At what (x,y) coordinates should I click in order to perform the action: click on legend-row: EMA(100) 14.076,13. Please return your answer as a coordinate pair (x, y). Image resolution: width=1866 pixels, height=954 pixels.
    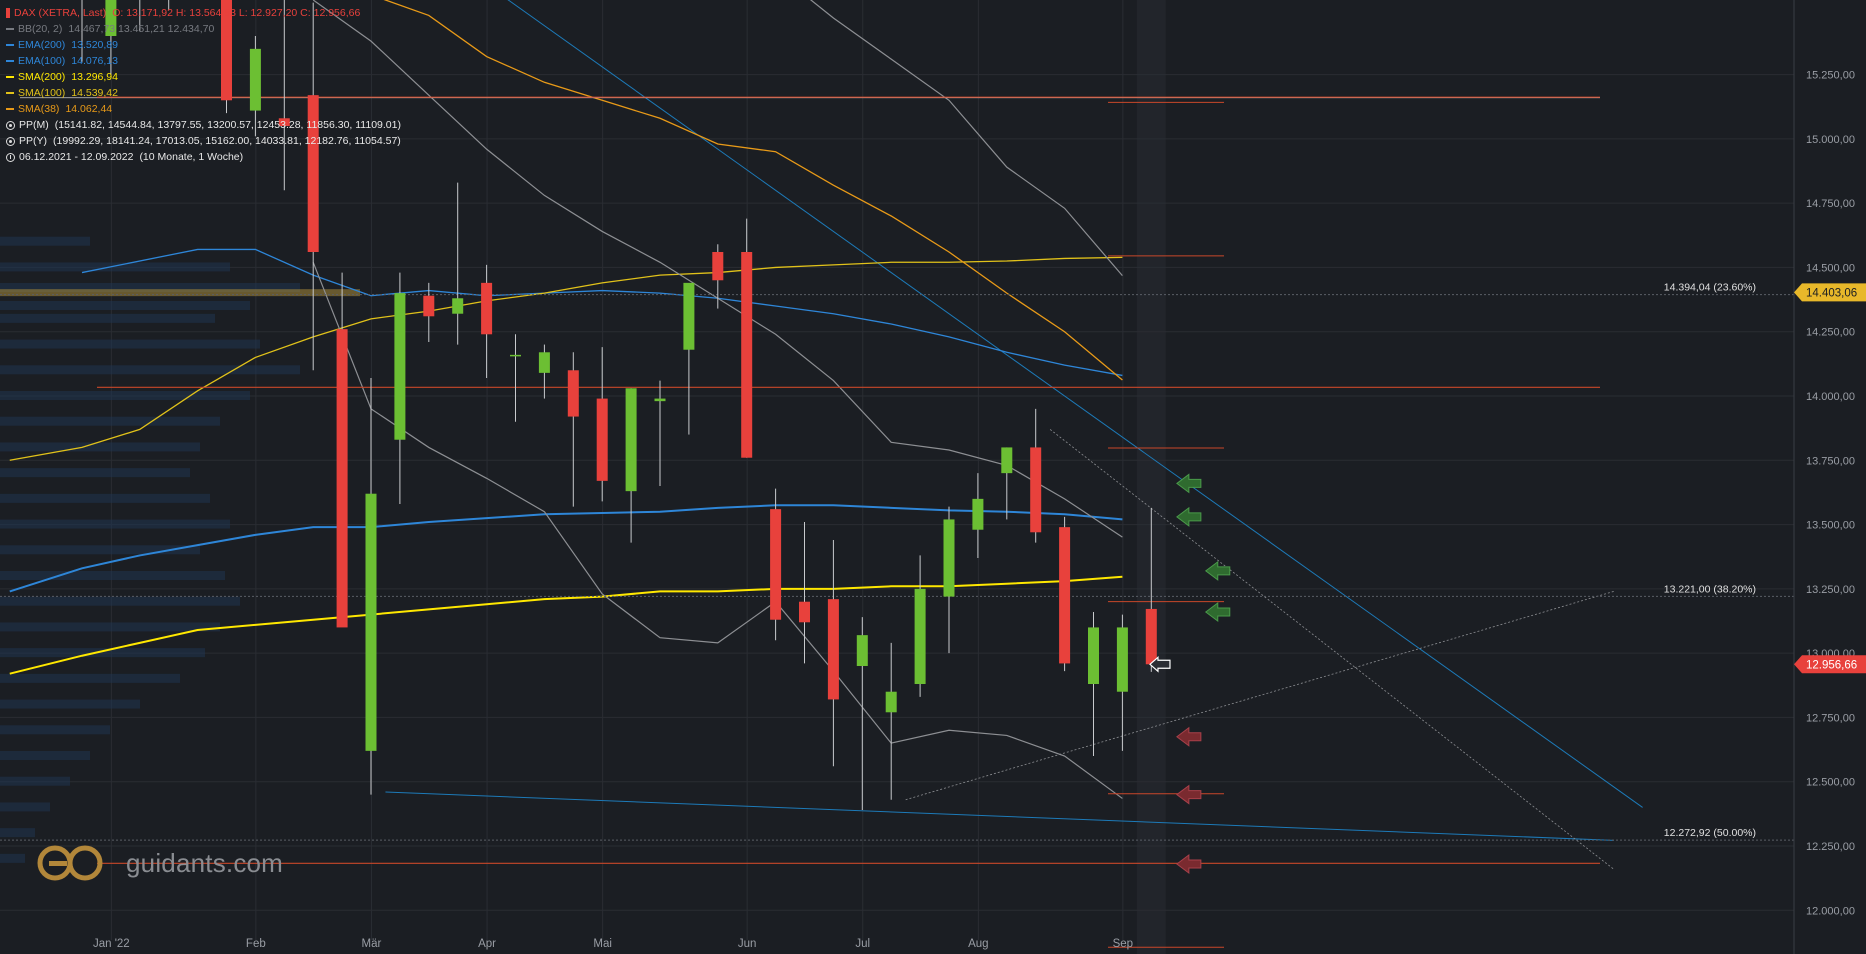
    Looking at the image, I should click on (203, 61).